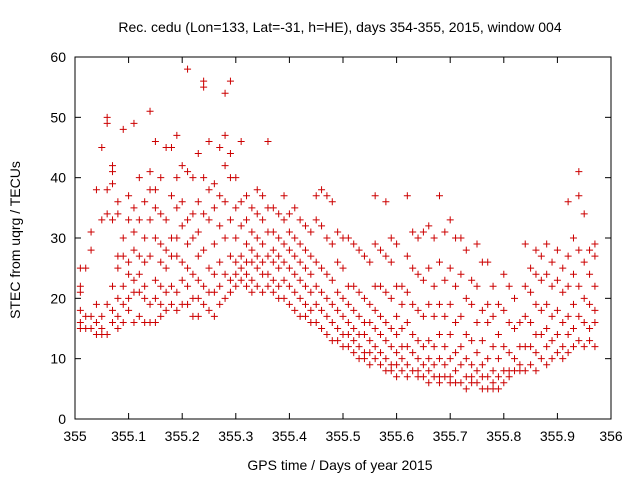  Describe the element at coordinates (62, 419) in the screenshot. I see `y-tick-label: 0` at that location.